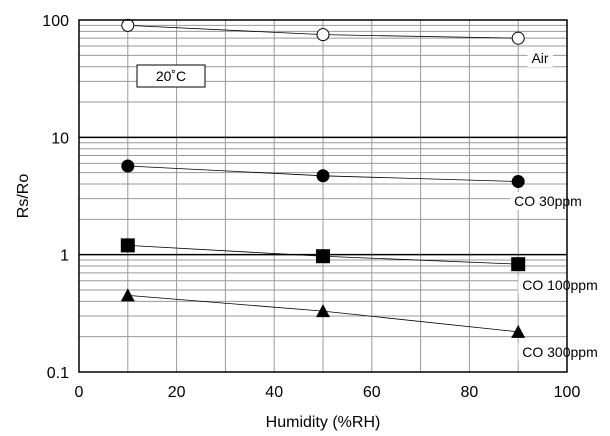  Describe the element at coordinates (361, 324) in the screenshot. I see `series-4: CO 300ppm` at that location.